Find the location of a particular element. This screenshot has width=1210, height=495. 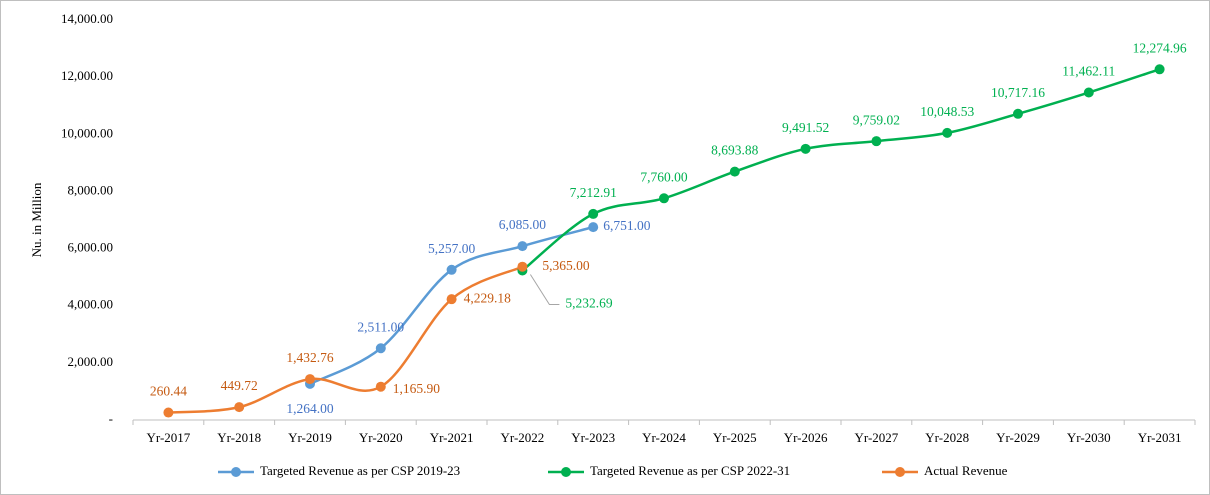

y-tick-label: - is located at coordinates (111, 418).